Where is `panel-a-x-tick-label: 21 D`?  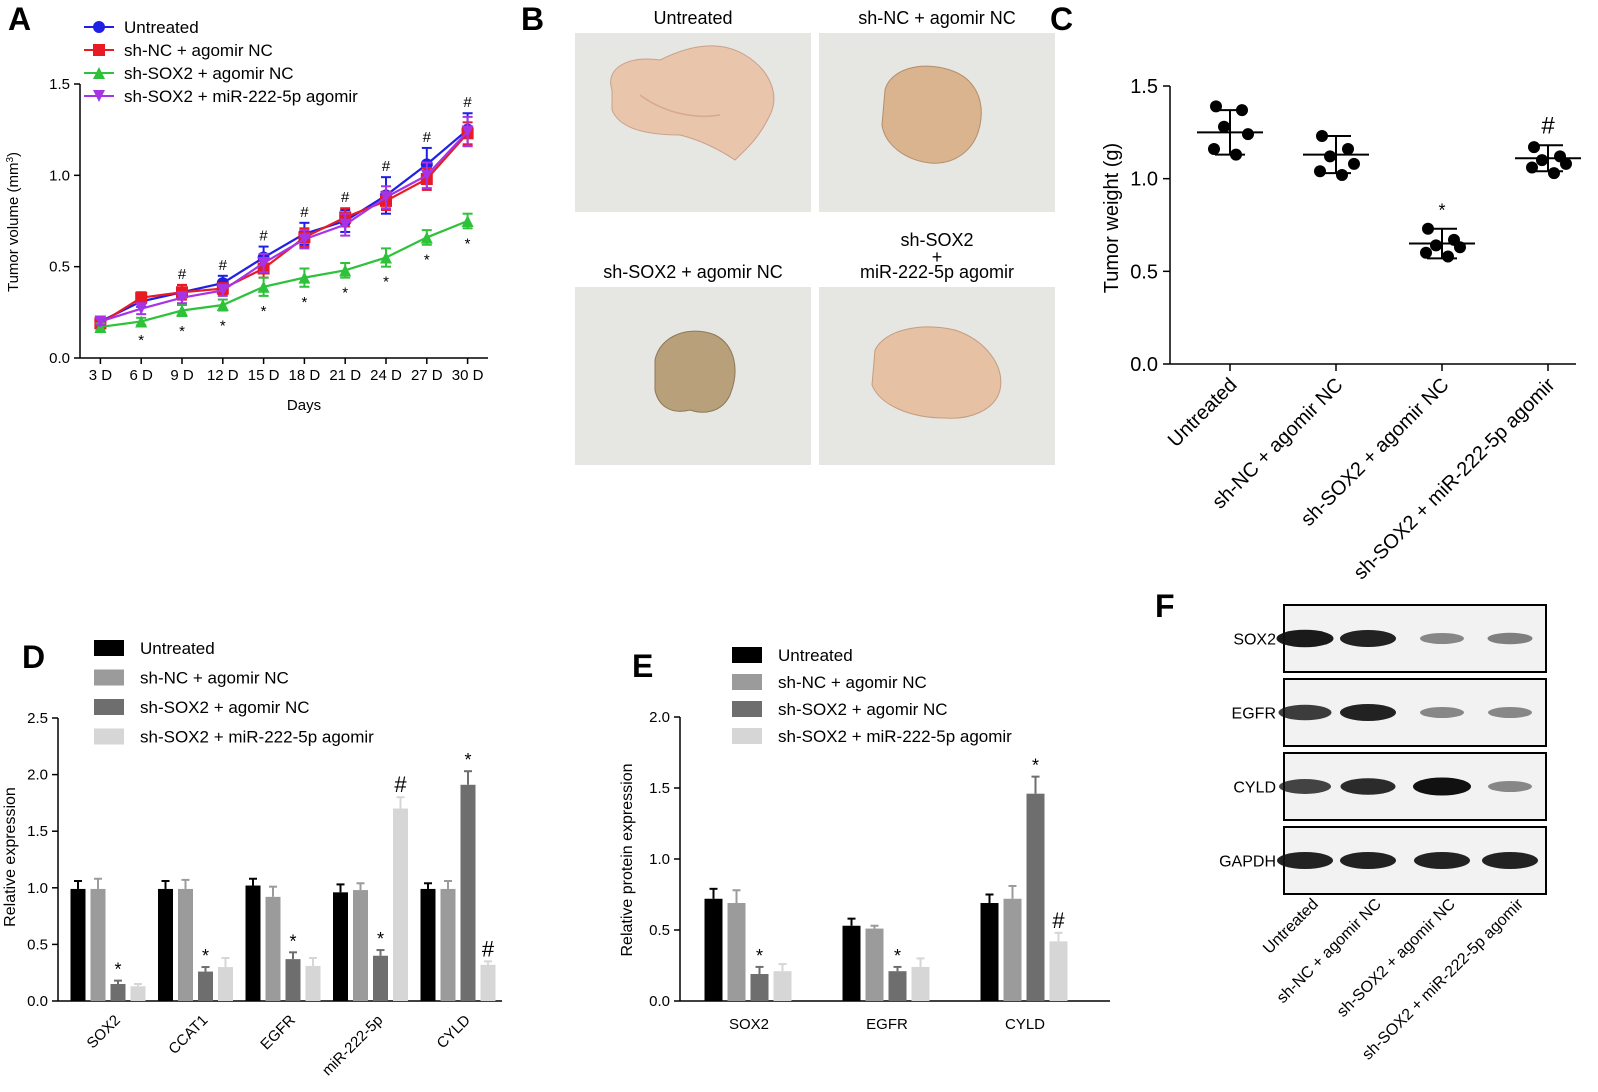
panel-a-x-tick-label: 21 D is located at coordinates (345, 375).